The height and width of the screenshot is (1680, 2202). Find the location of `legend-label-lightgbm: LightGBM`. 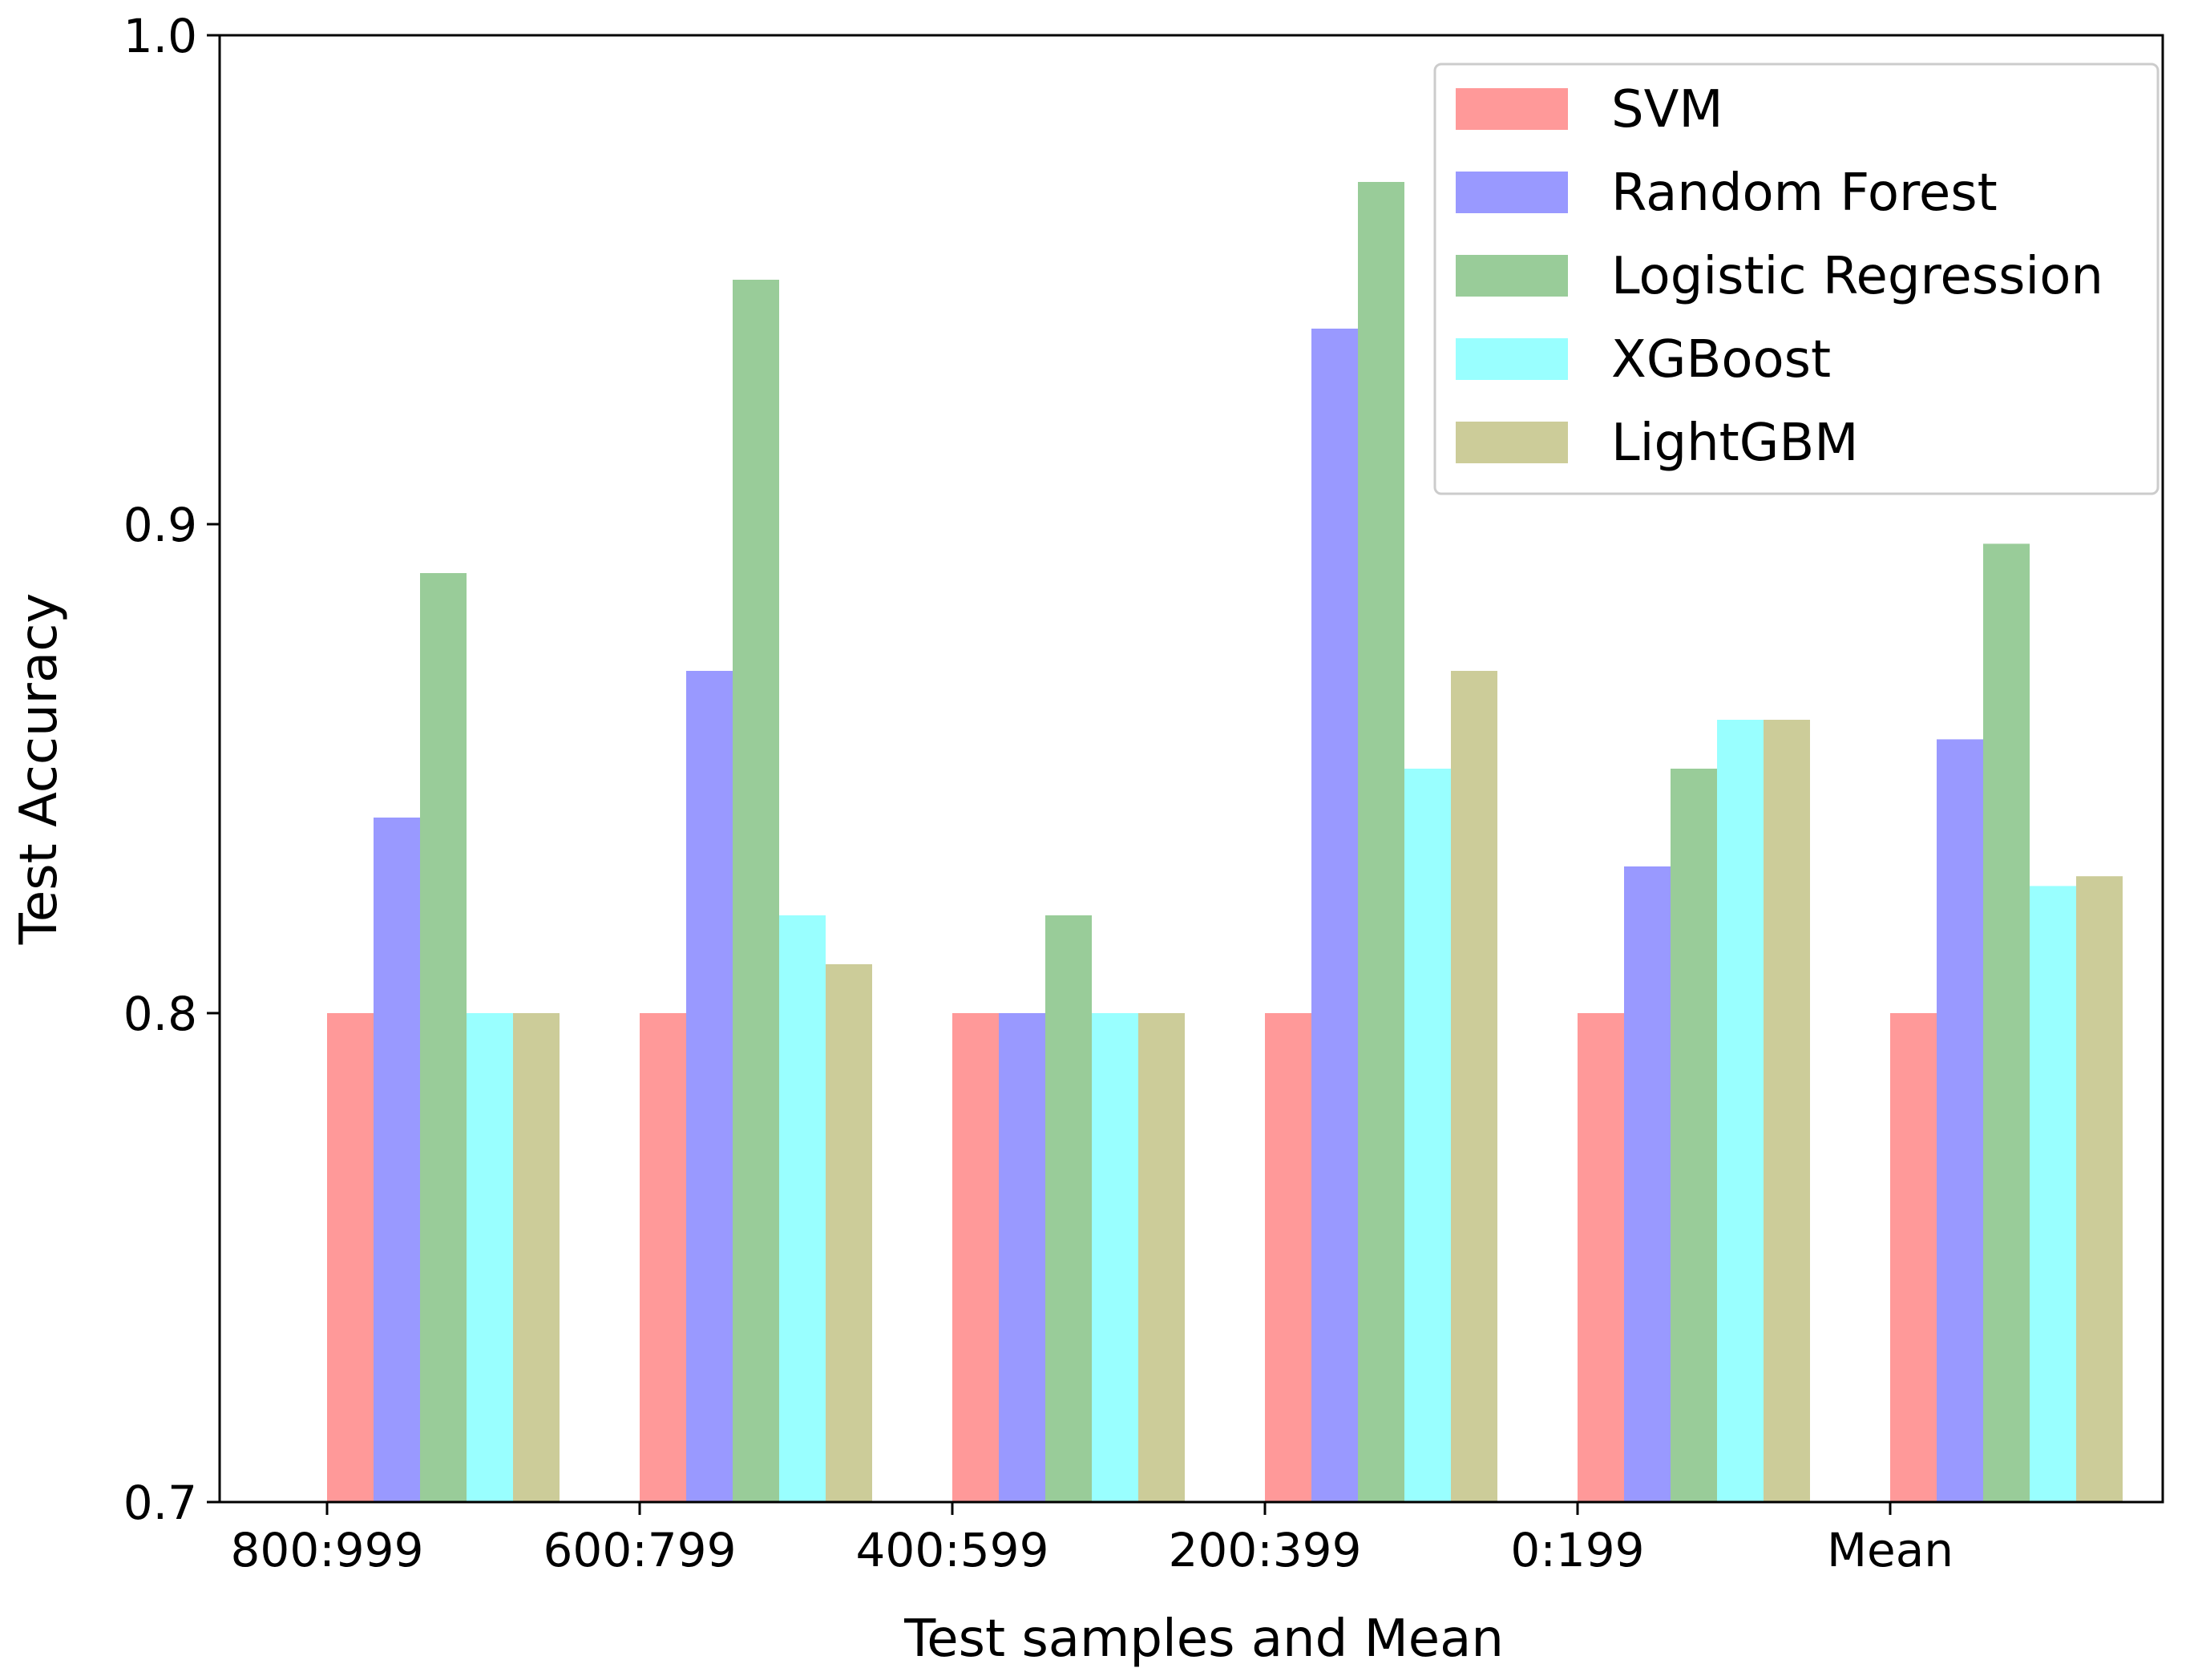

legend-label-lightgbm: LightGBM is located at coordinates (1734, 443).